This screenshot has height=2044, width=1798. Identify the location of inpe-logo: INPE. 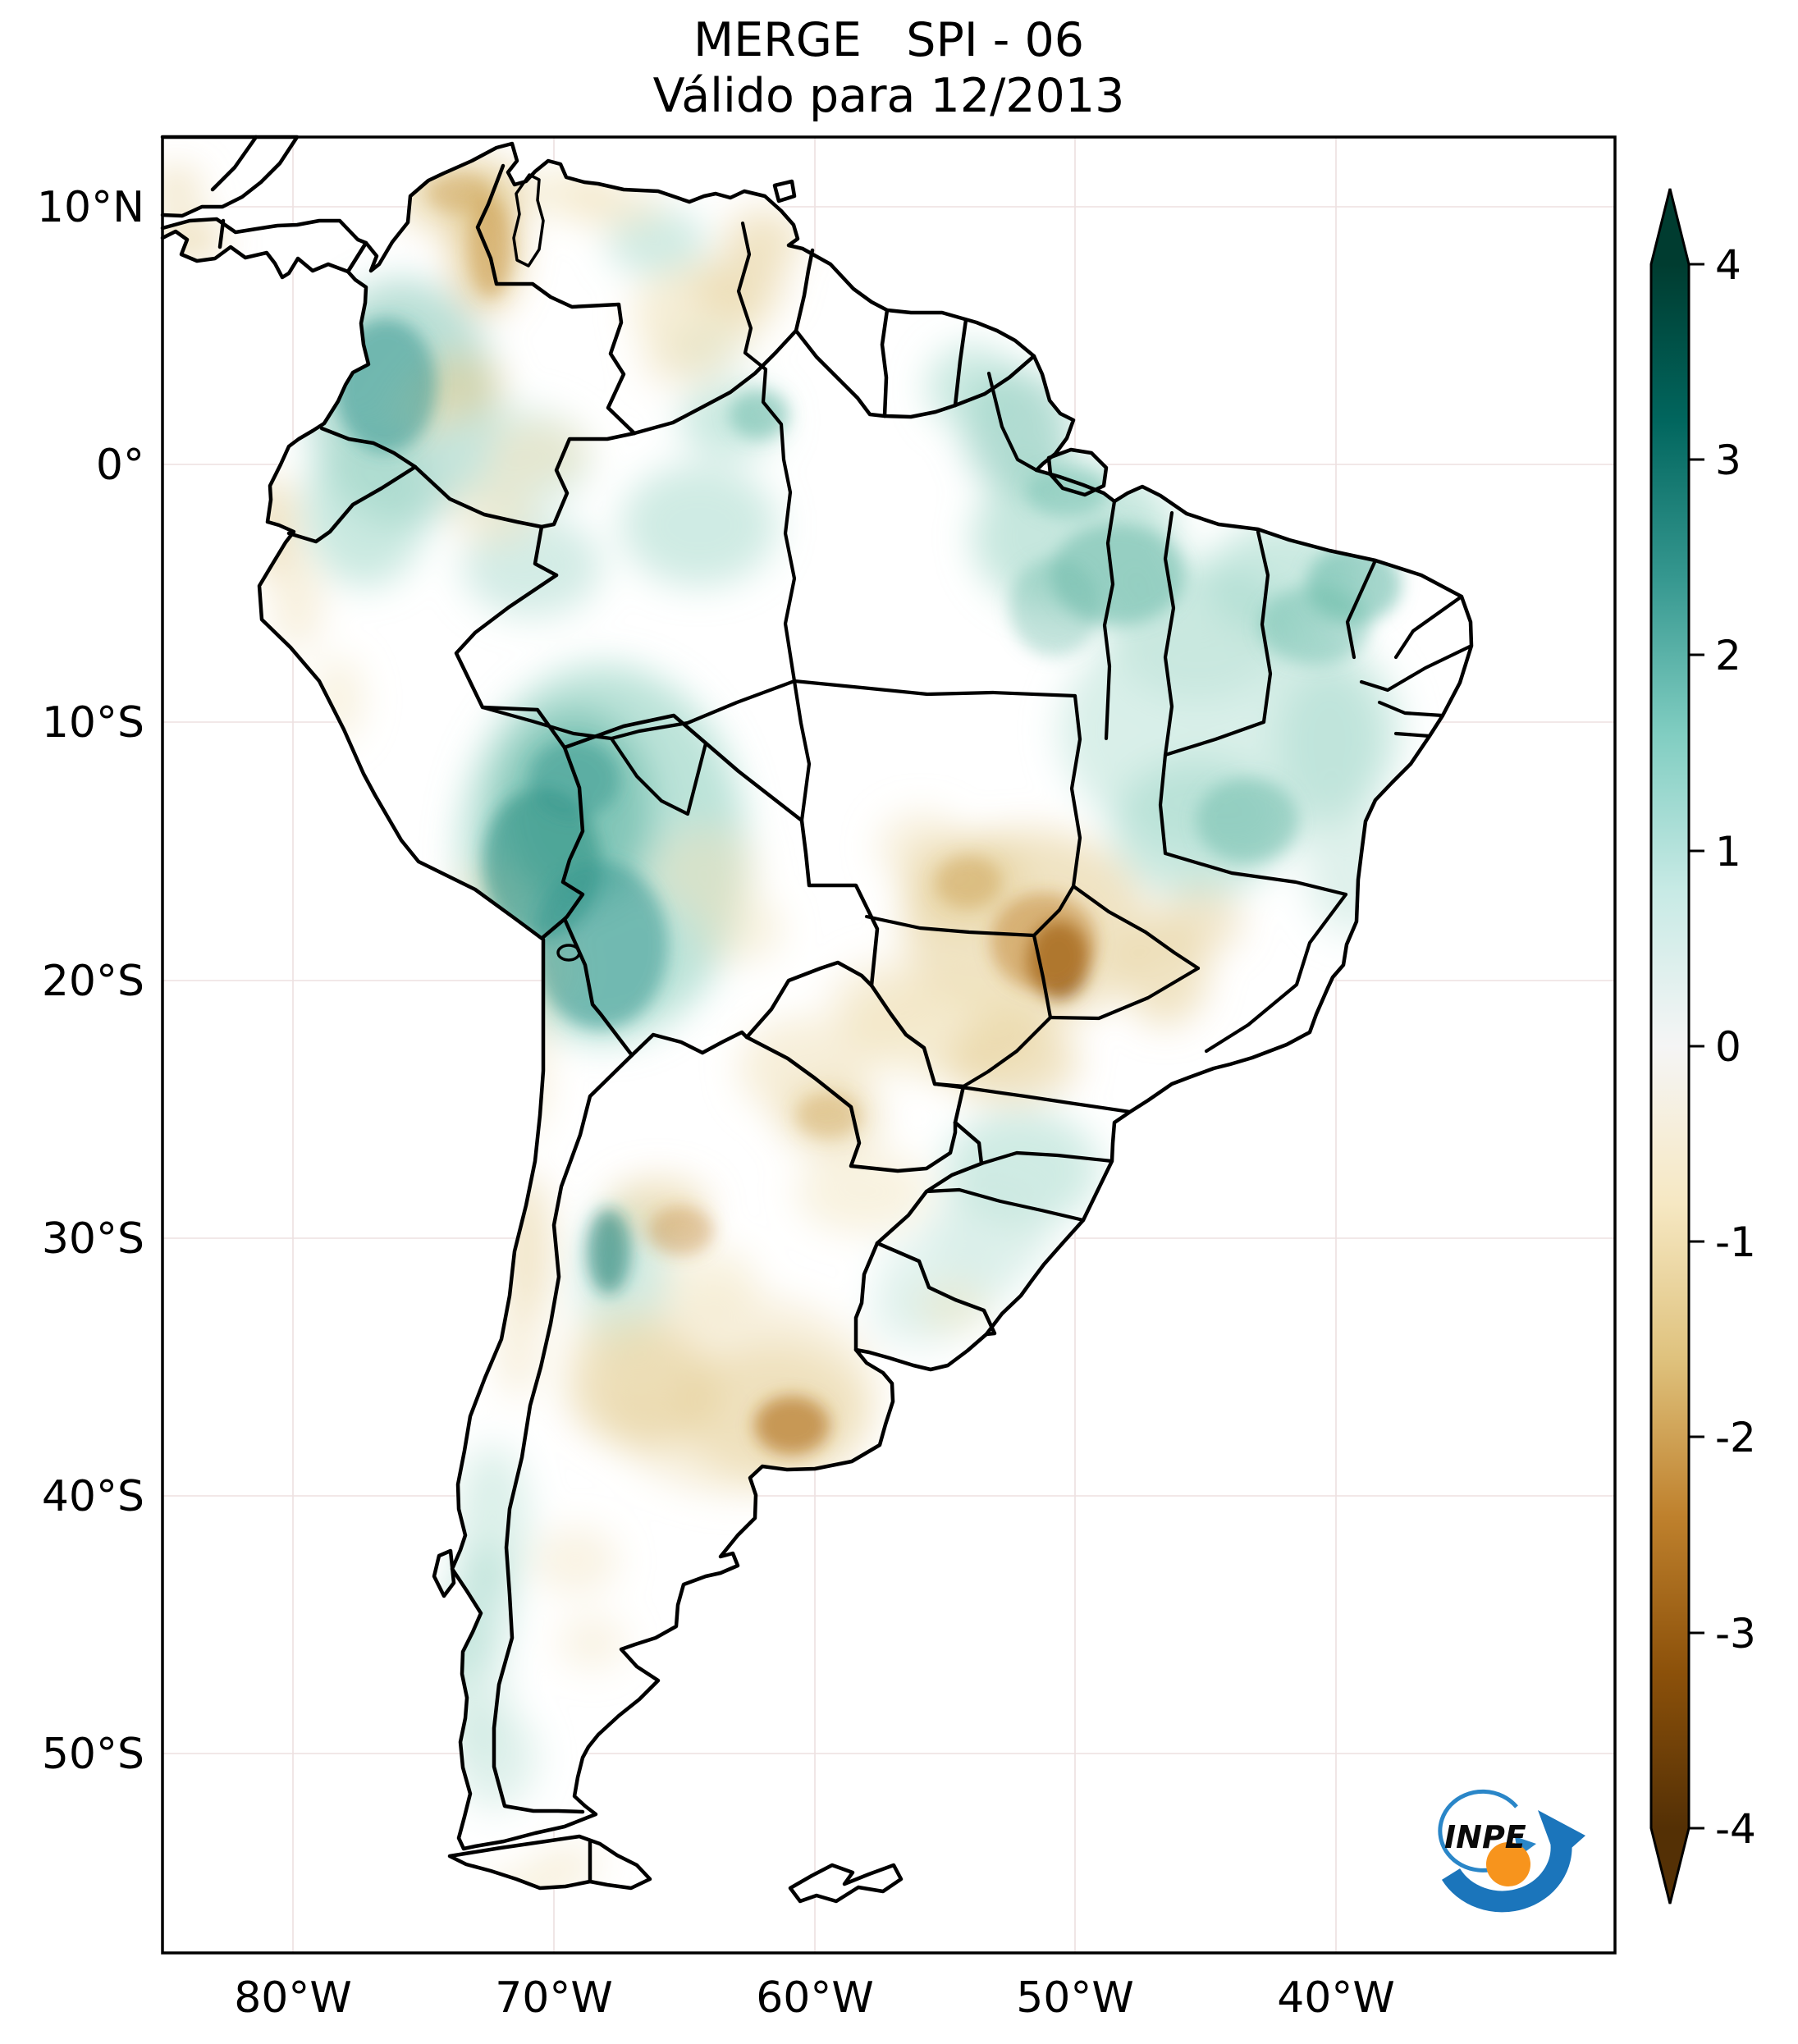
(1511, 1851).